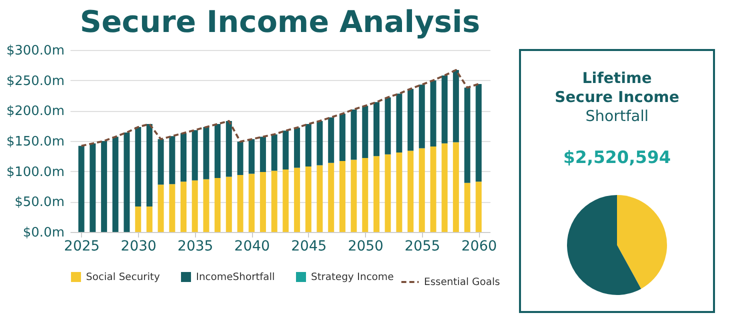 The width and height of the screenshot is (750, 331). I want to click on x-tick-label: 2025, so click(82, 246).